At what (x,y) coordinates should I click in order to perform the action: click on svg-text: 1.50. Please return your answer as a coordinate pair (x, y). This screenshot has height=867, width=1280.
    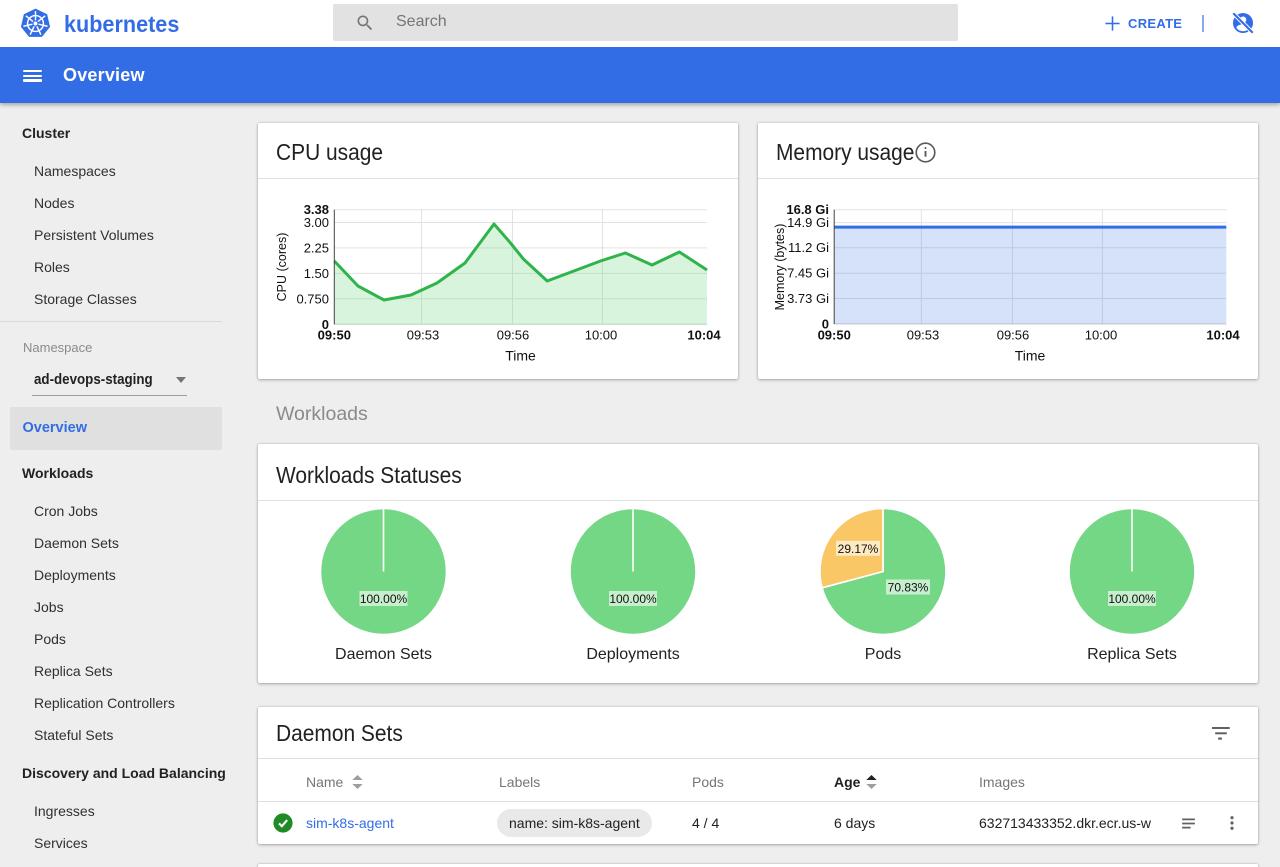
    Looking at the image, I should click on (316, 273).